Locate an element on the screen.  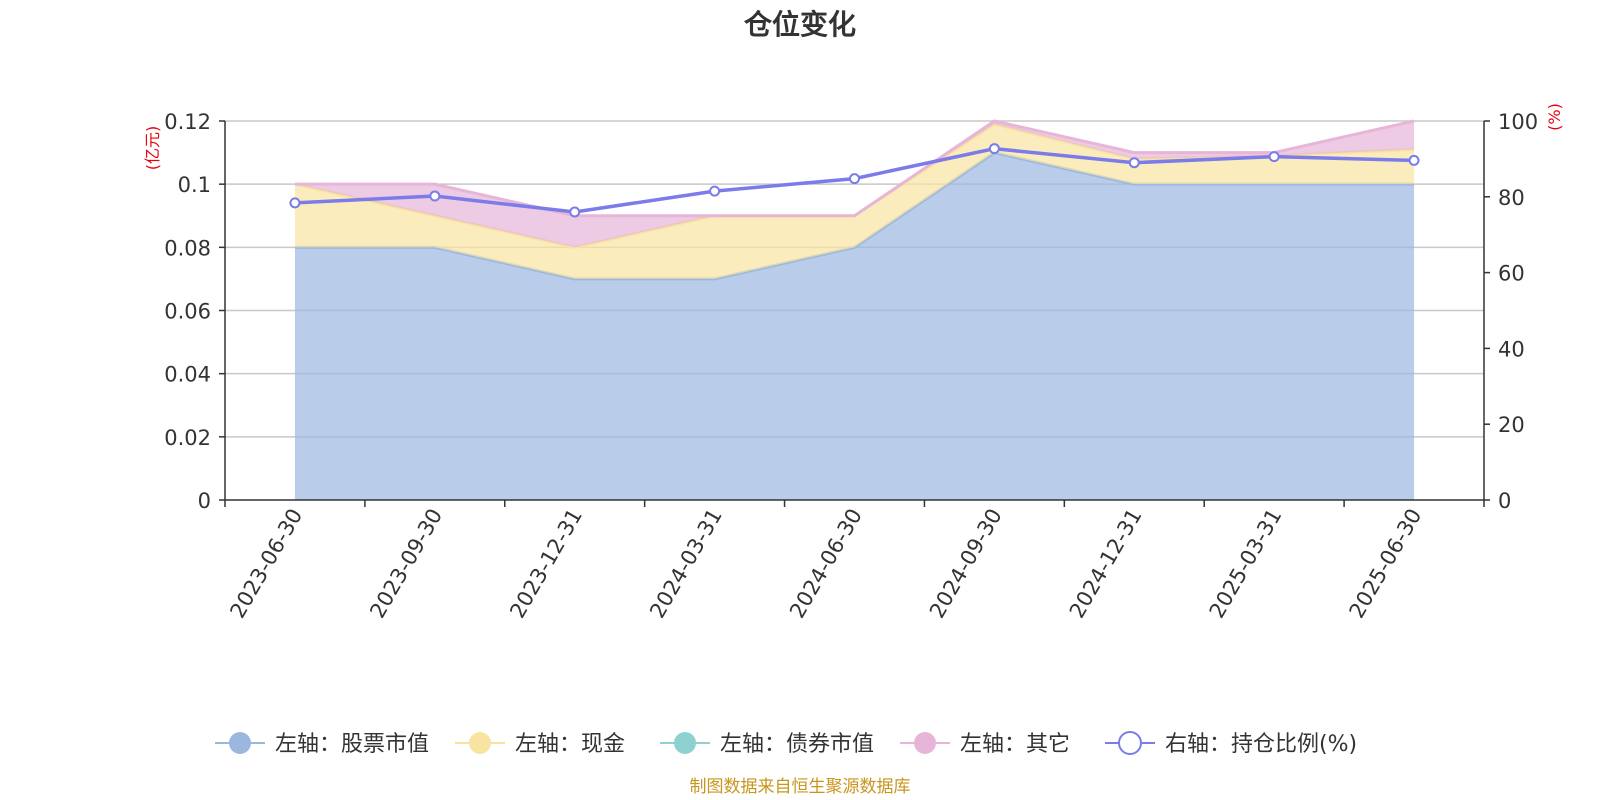
area-edge-左轴：其它 is located at coordinates (854, 168).